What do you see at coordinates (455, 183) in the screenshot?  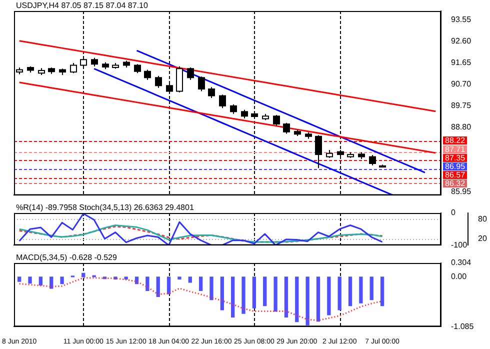 I see `ref-line-label: 86.32` at bounding box center [455, 183].